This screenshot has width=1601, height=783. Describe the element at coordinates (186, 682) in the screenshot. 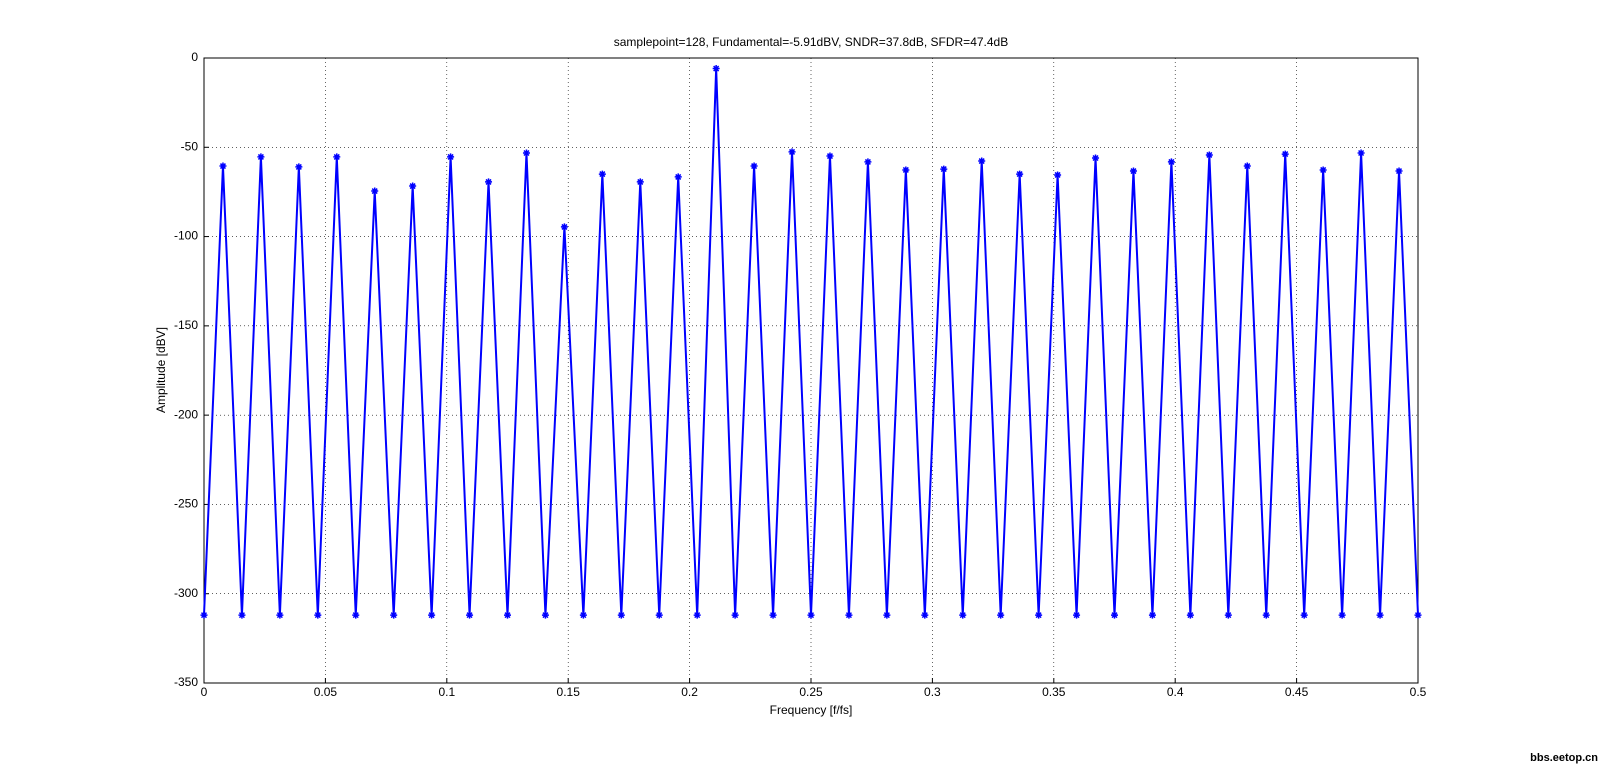

I see `y-tick-label: -350` at that location.